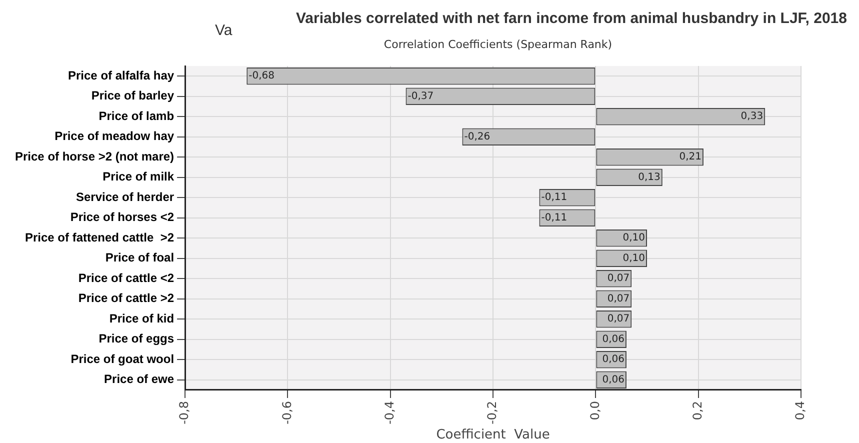 The width and height of the screenshot is (859, 443). Describe the element at coordinates (421, 96) in the screenshot. I see `data-label: -0,37` at that location.